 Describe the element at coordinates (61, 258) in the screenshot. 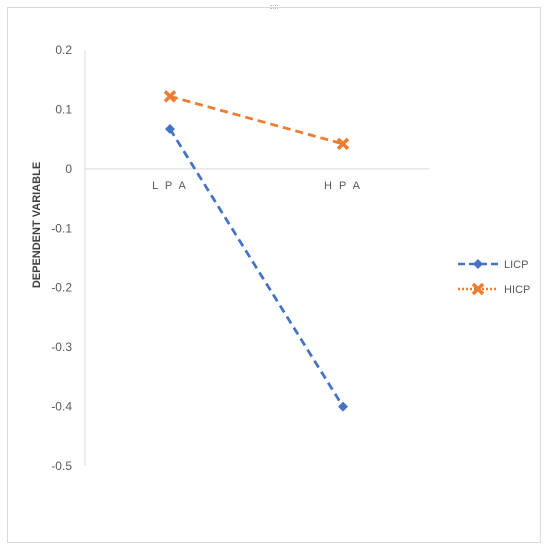

I see `y-tick-labels: 0.2 0.1 0 -0.1 -0.2 -0.3 -0.4 -0.5` at that location.